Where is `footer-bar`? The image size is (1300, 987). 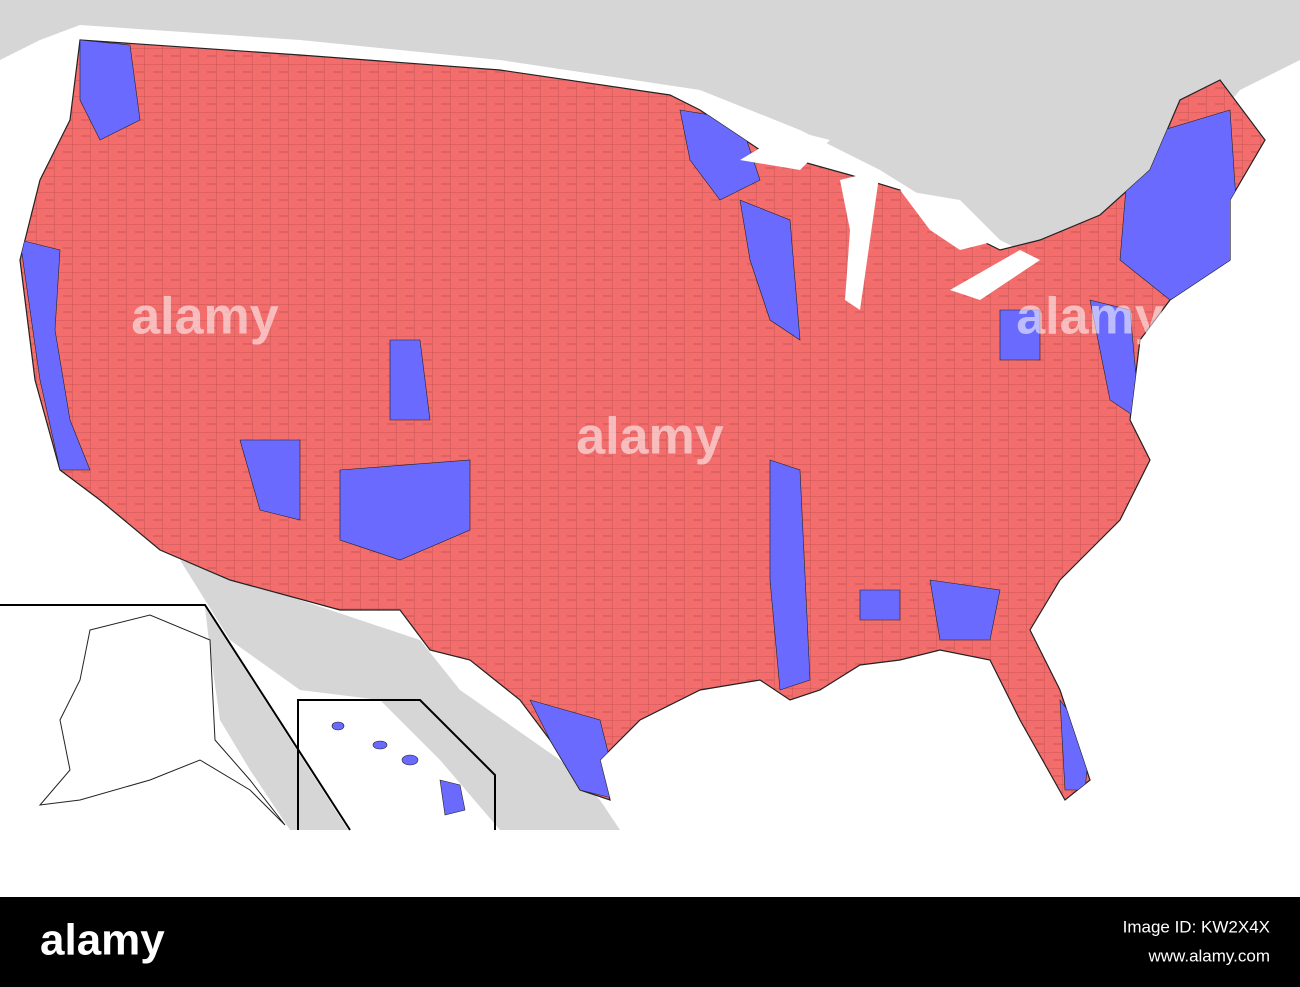 footer-bar is located at coordinates (650, 942).